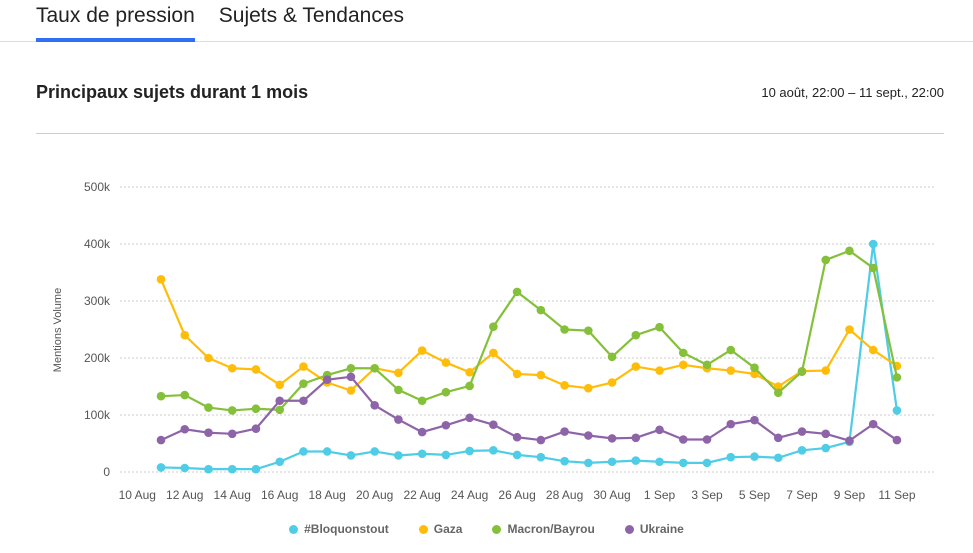 This screenshot has width=973, height=553. Describe the element at coordinates (707, 495) in the screenshot. I see `x-tick-label: 3 Sep` at that location.